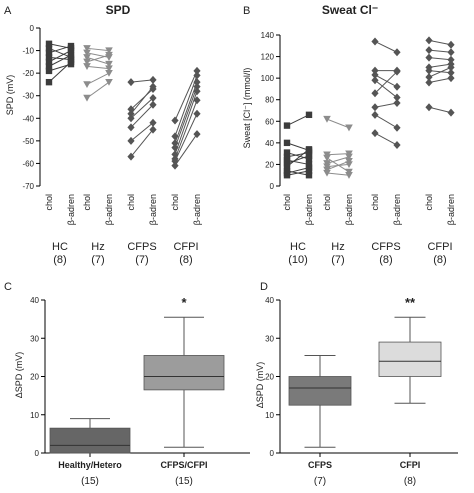 This screenshot has width=474, height=493. Describe the element at coordinates (184, 371) in the screenshot. I see `box-cfps-cfpi: *` at that location.